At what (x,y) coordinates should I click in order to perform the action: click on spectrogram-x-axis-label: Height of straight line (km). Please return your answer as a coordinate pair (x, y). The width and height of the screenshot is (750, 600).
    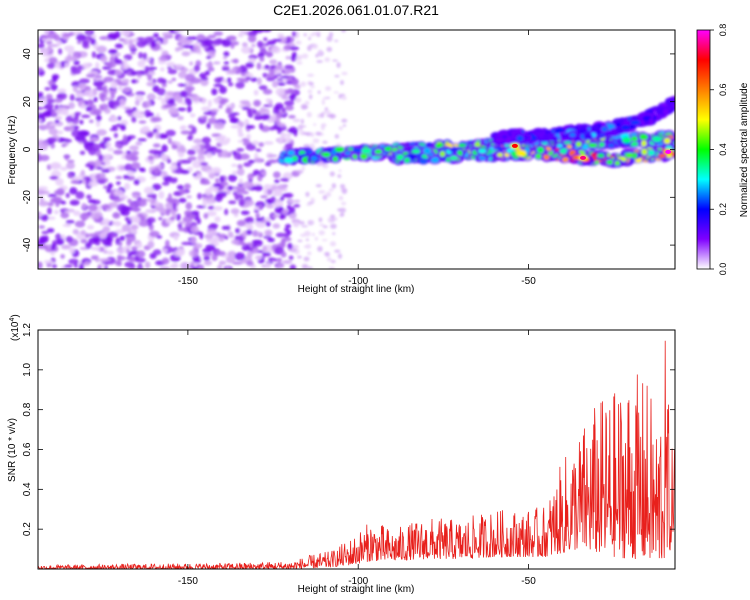
    Looking at the image, I should click on (356, 289).